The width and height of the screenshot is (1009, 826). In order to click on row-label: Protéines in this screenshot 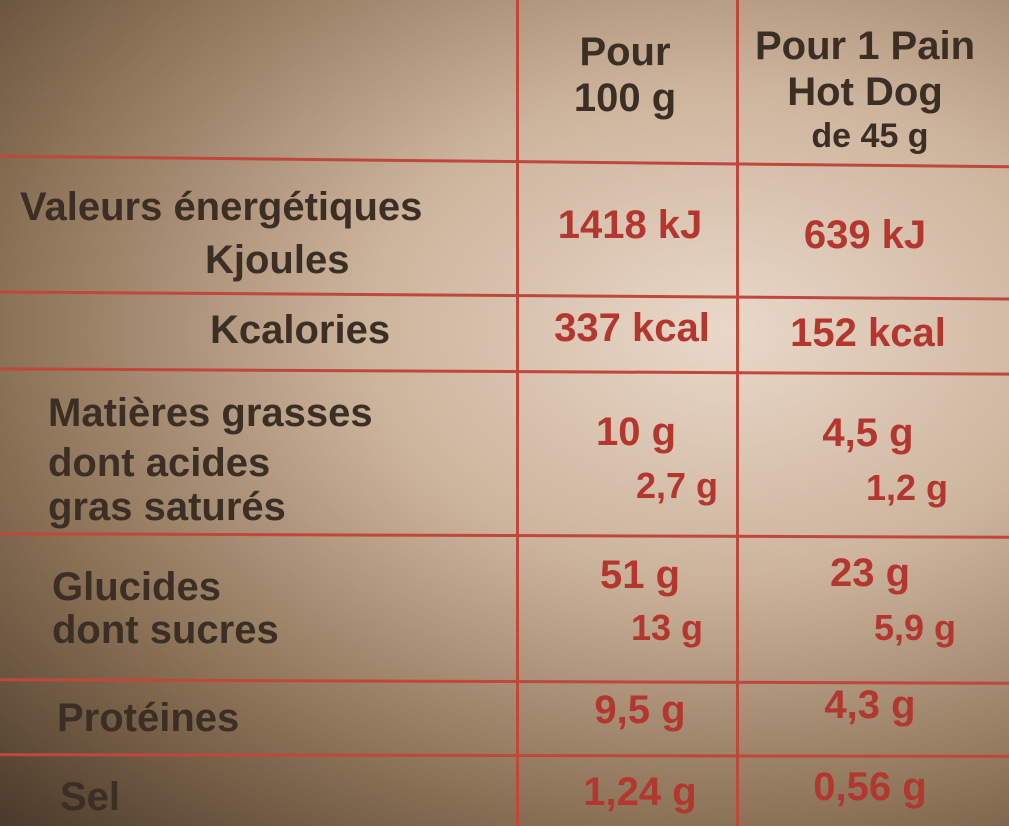, I will do `click(148, 718)`.